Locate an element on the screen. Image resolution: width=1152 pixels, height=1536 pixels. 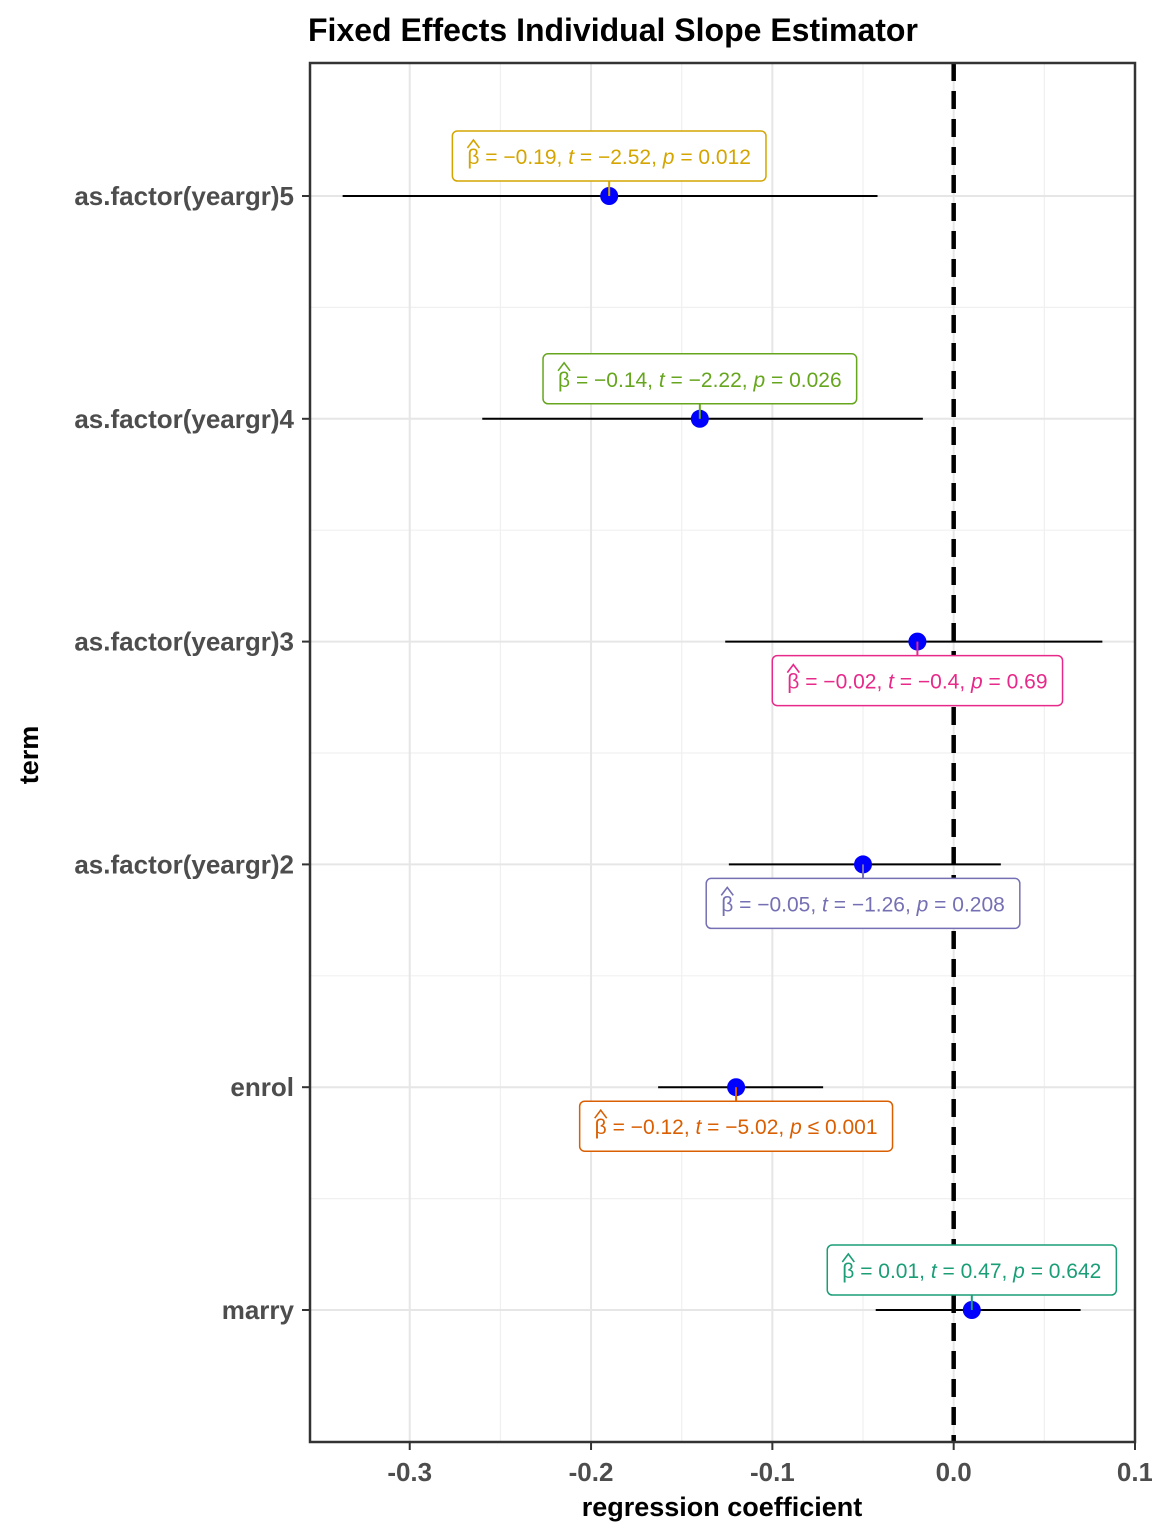
estimate-label: β = 0.01, t = 0.47, p = 0.642 is located at coordinates (972, 1270).